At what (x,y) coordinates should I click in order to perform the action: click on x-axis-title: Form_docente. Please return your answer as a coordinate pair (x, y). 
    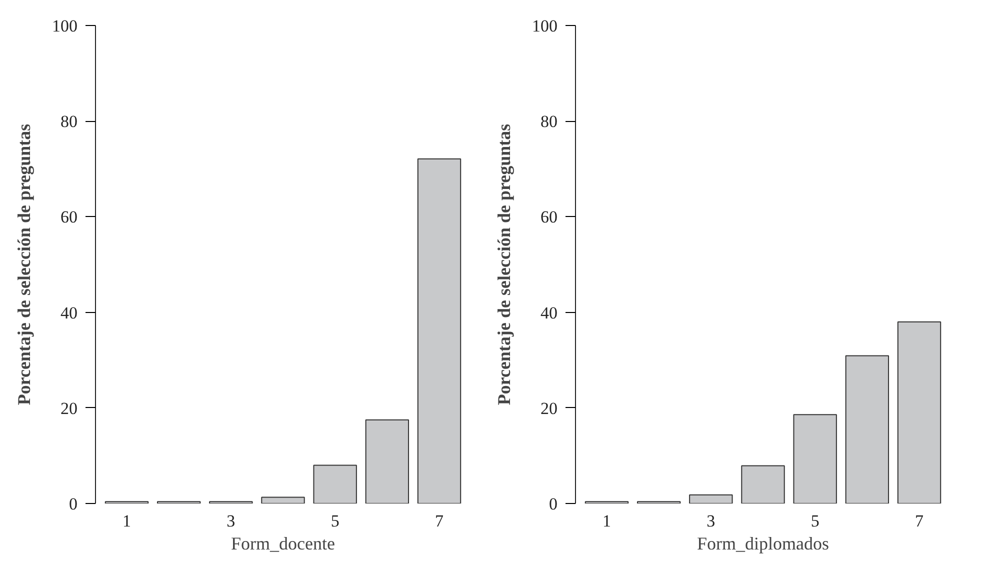
    Looking at the image, I should click on (283, 544).